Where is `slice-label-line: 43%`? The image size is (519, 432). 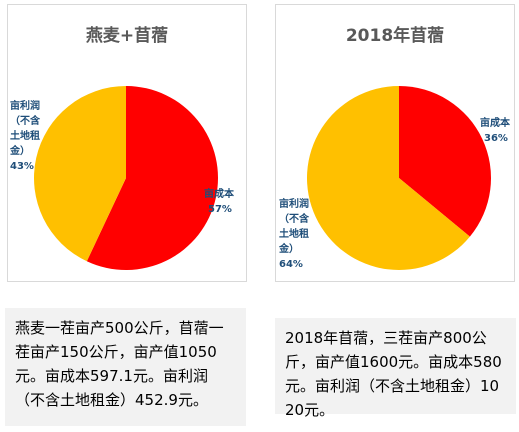
slice-label-line: 43% is located at coordinates (22, 166).